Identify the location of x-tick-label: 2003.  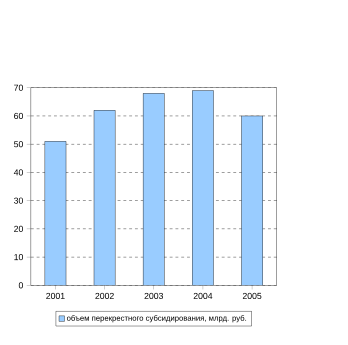
(154, 295).